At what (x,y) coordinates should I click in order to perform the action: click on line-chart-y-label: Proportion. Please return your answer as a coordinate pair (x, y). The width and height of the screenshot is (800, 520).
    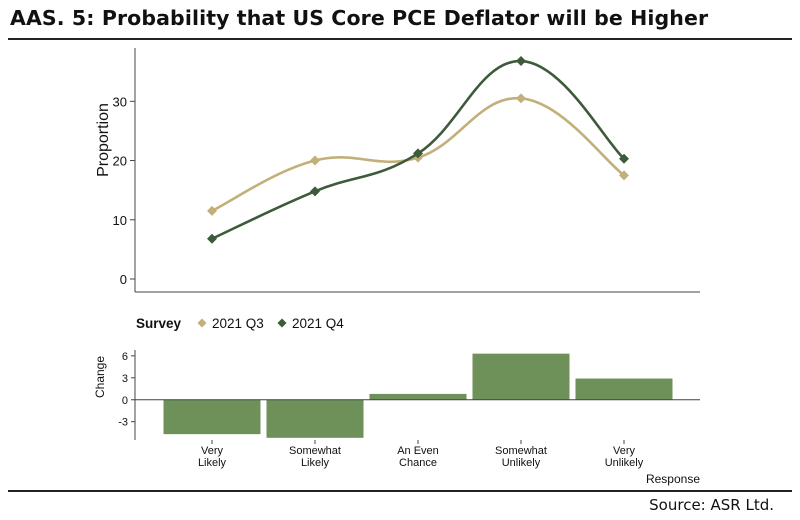
    Looking at the image, I should click on (103, 140).